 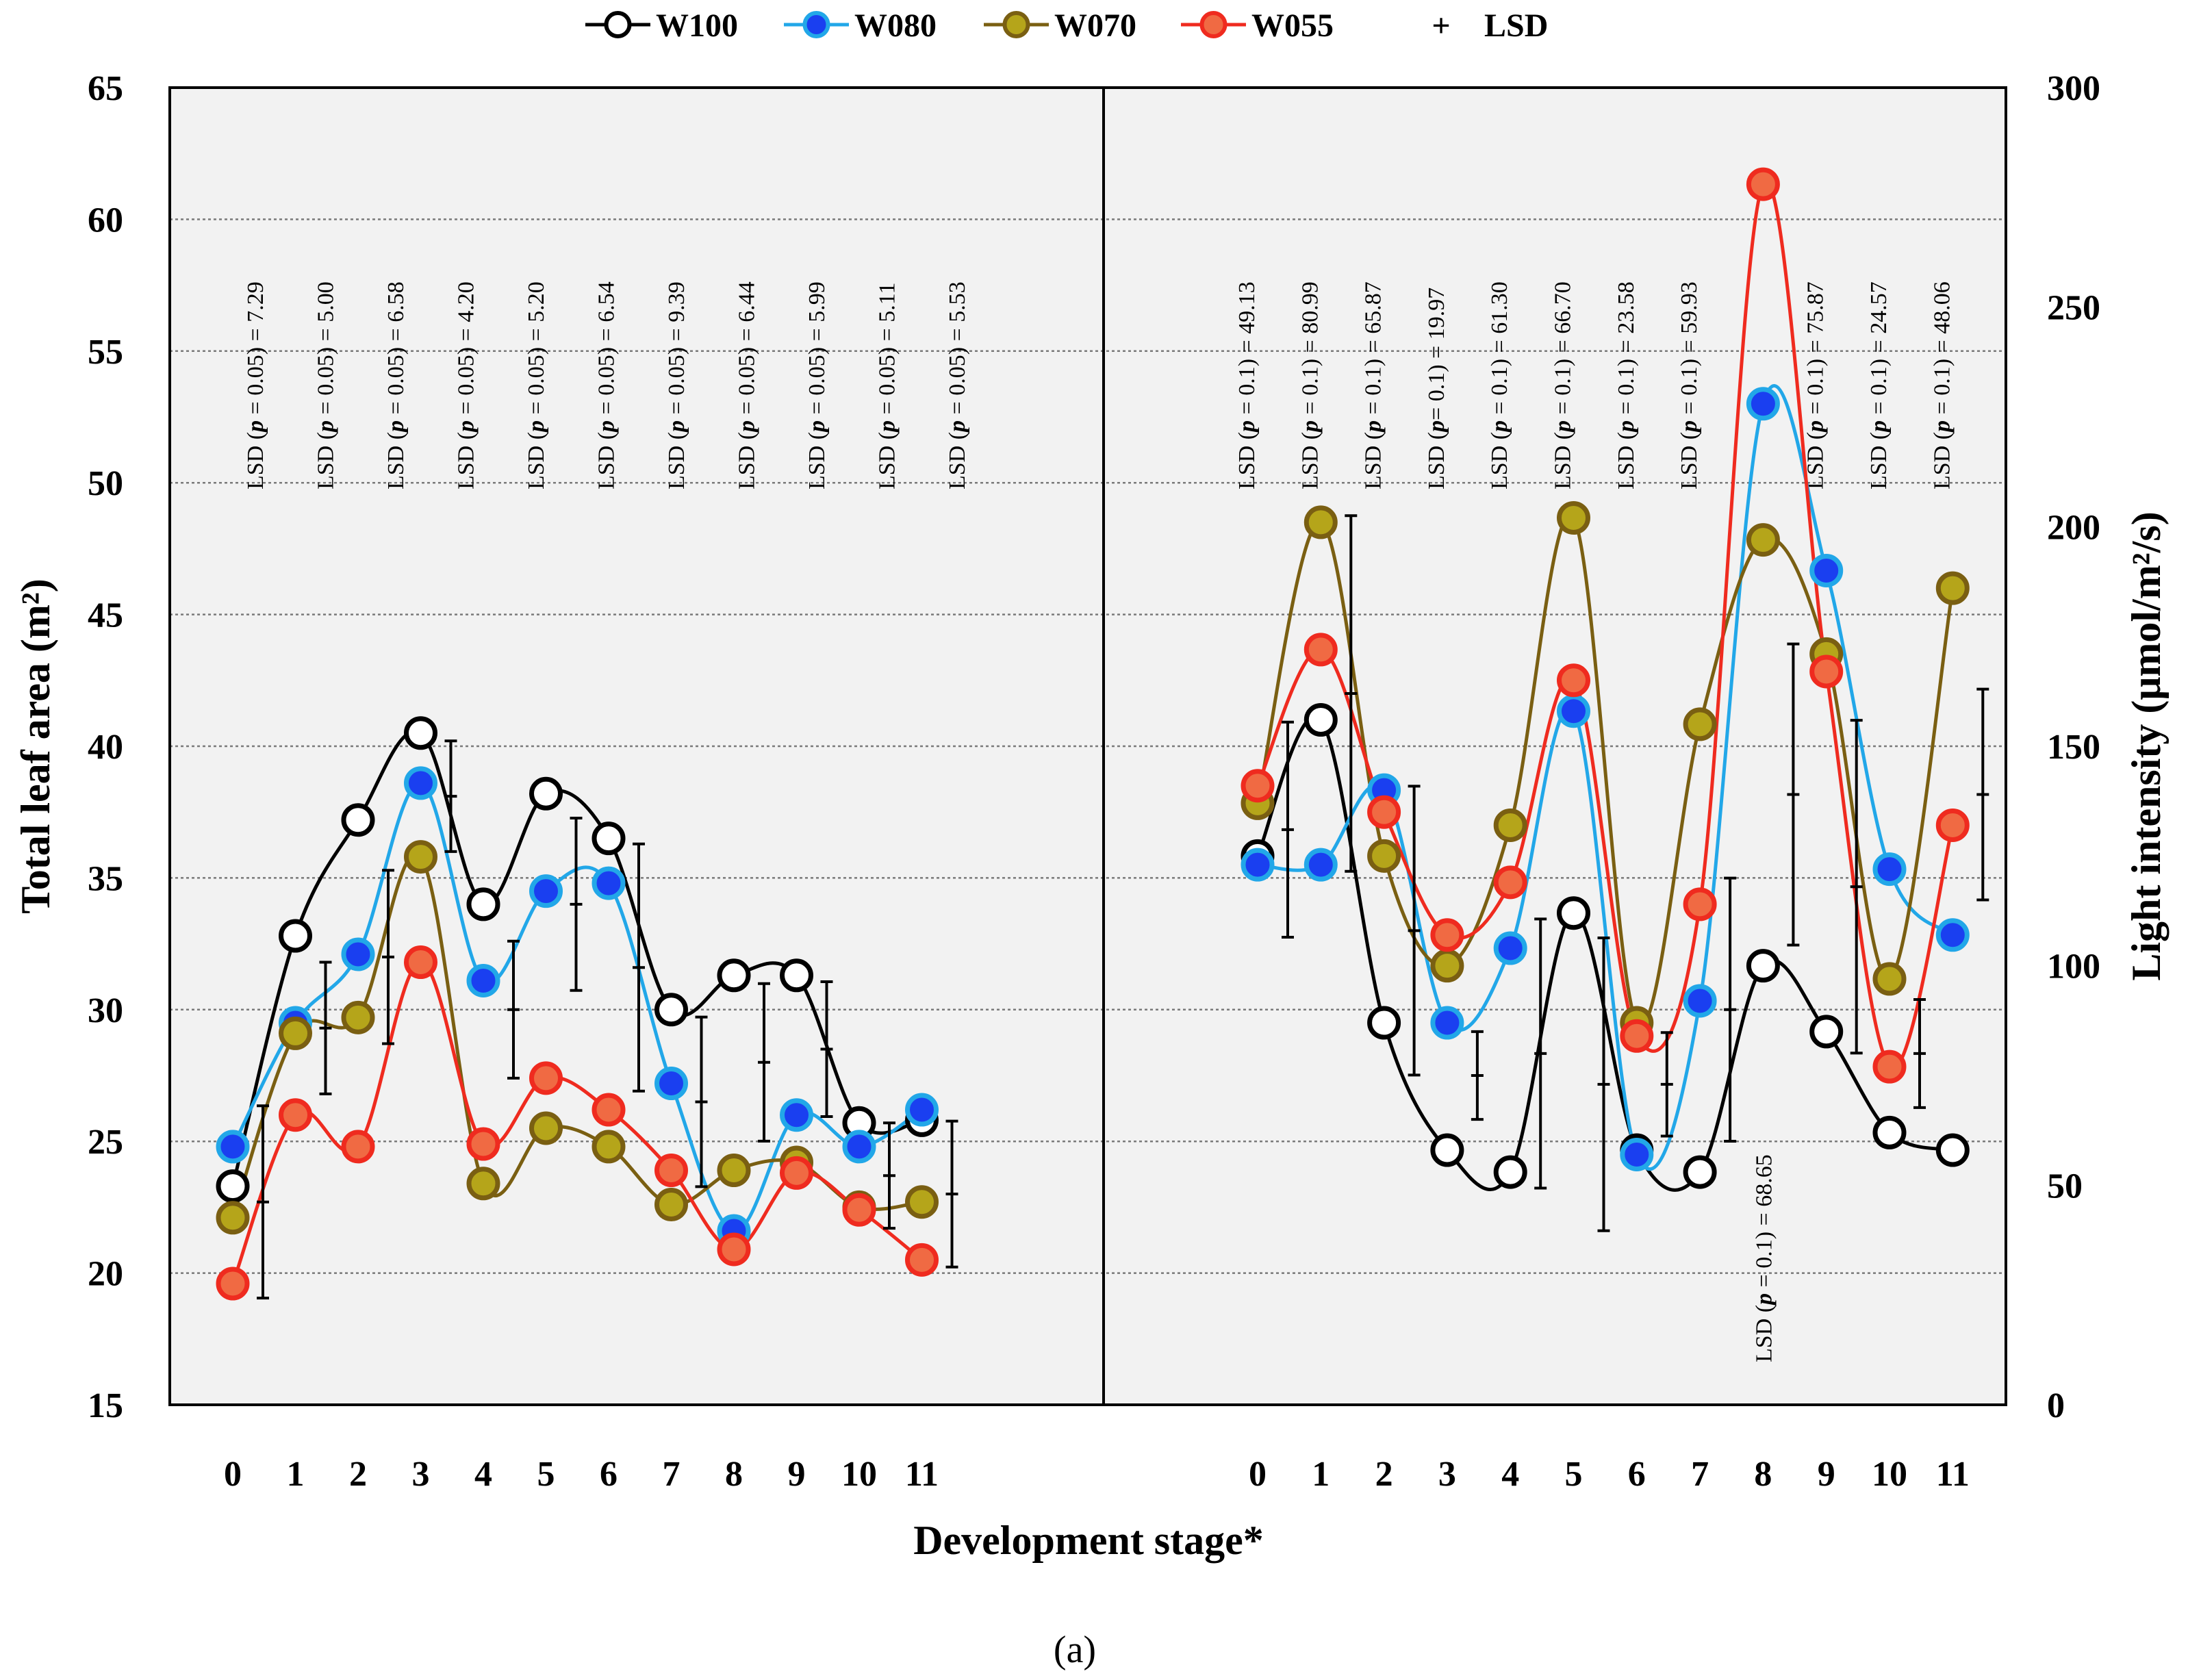 What do you see at coordinates (1247, 385) in the screenshot?
I see `lsd-label: LSD (p = 0.1) = 49.13` at bounding box center [1247, 385].